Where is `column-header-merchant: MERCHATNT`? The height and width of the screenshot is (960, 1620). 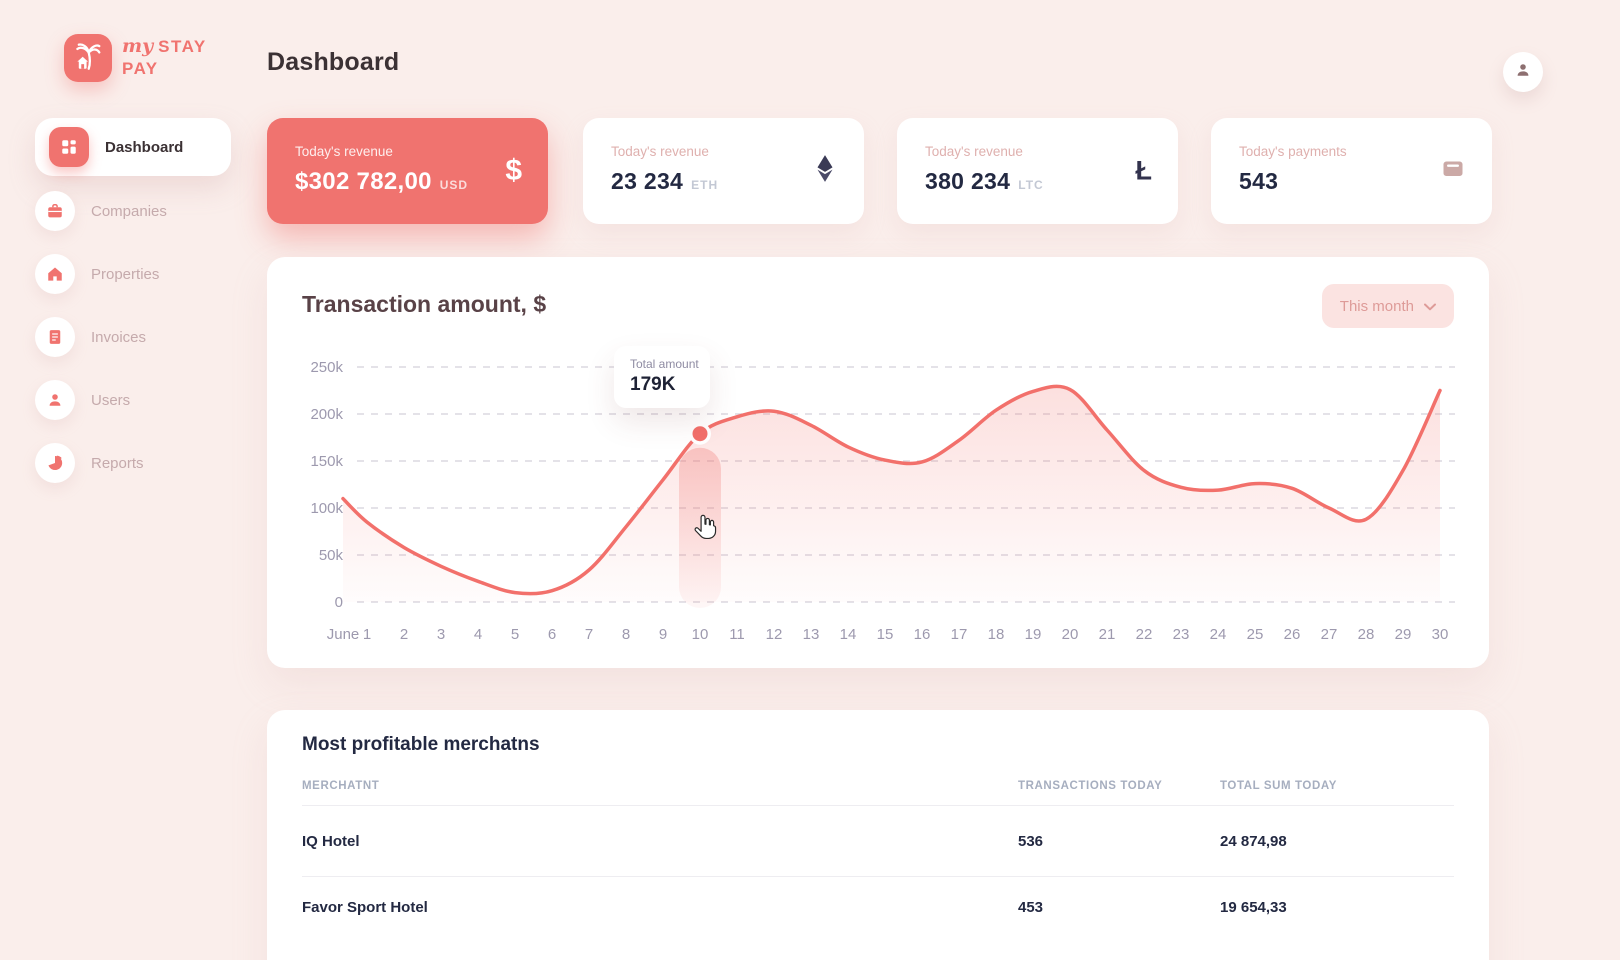
column-header-merchant: MERCHATNT is located at coordinates (341, 786).